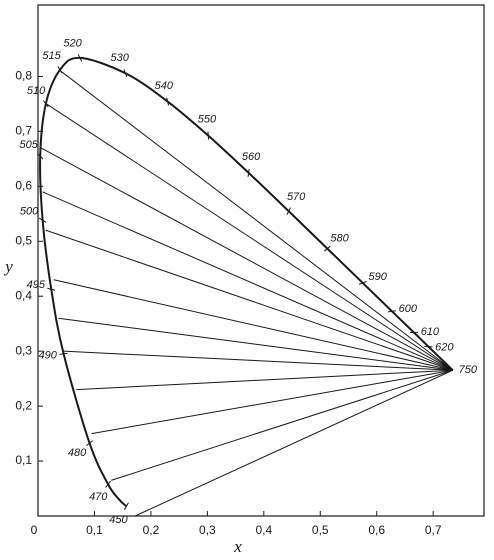 This screenshot has width=494, height=560. What do you see at coordinates (98, 497) in the screenshot?
I see `wavelength-label: 470` at bounding box center [98, 497].